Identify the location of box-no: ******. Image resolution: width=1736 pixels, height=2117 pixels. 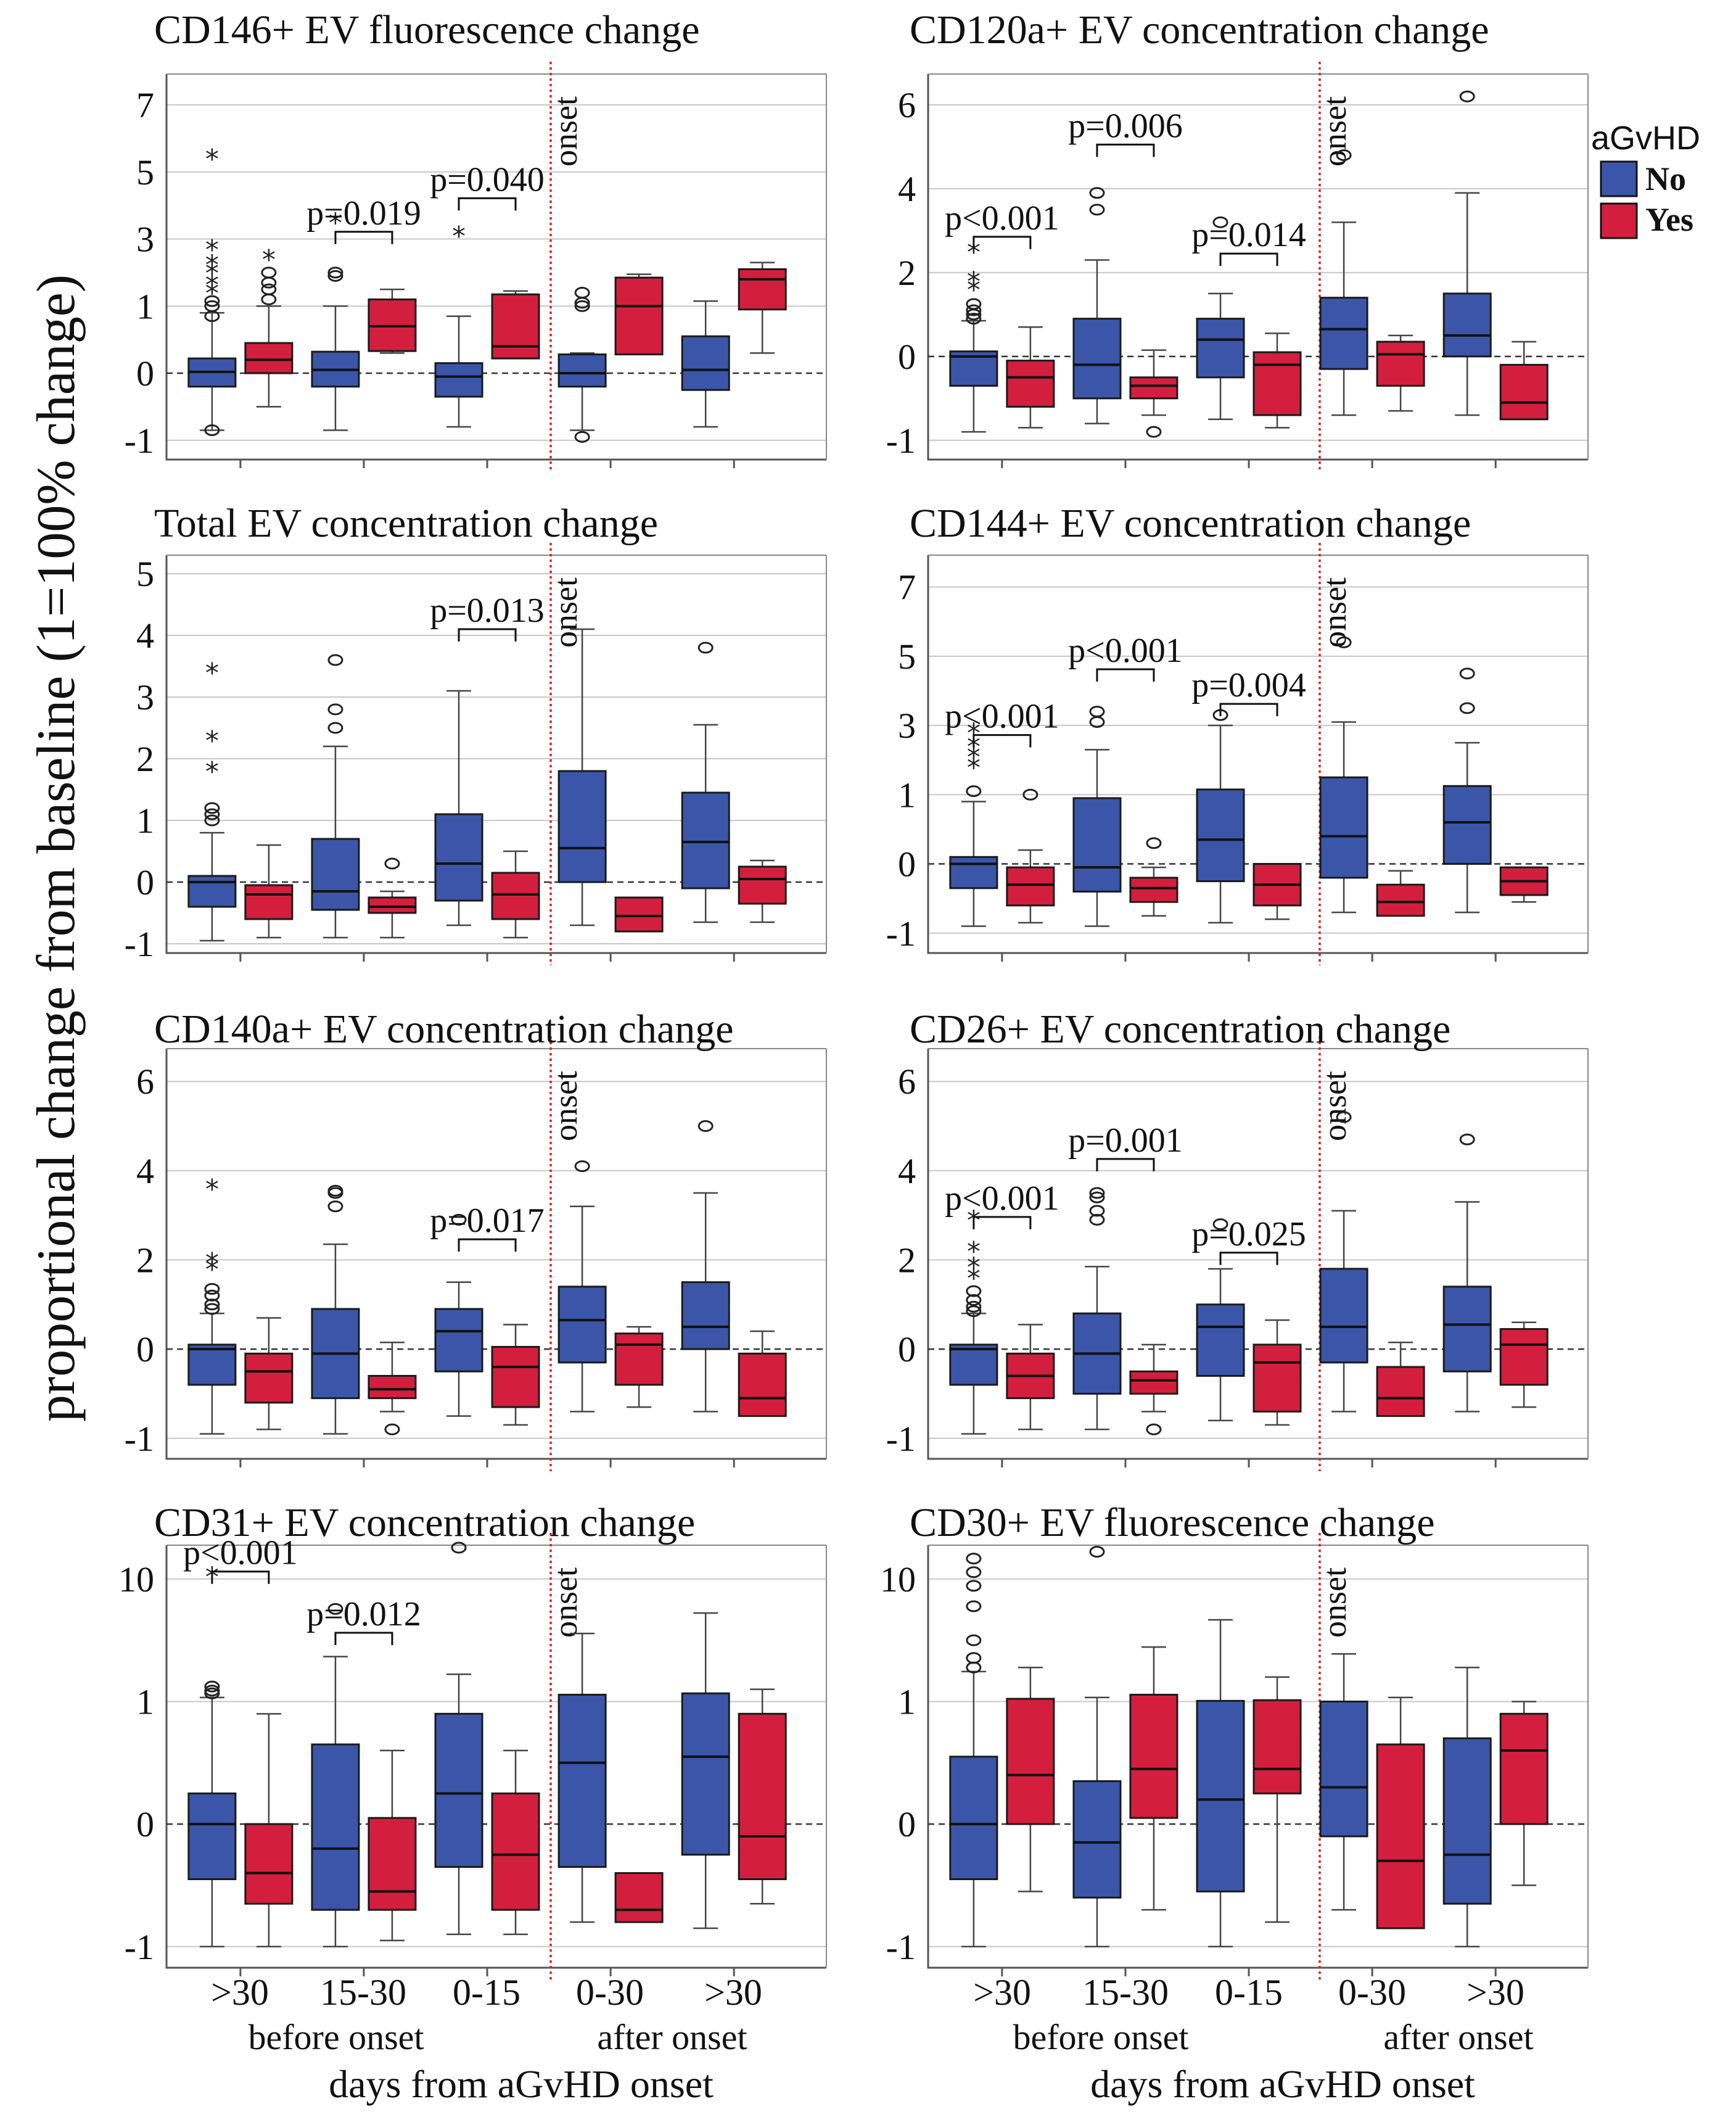
(212, 290).